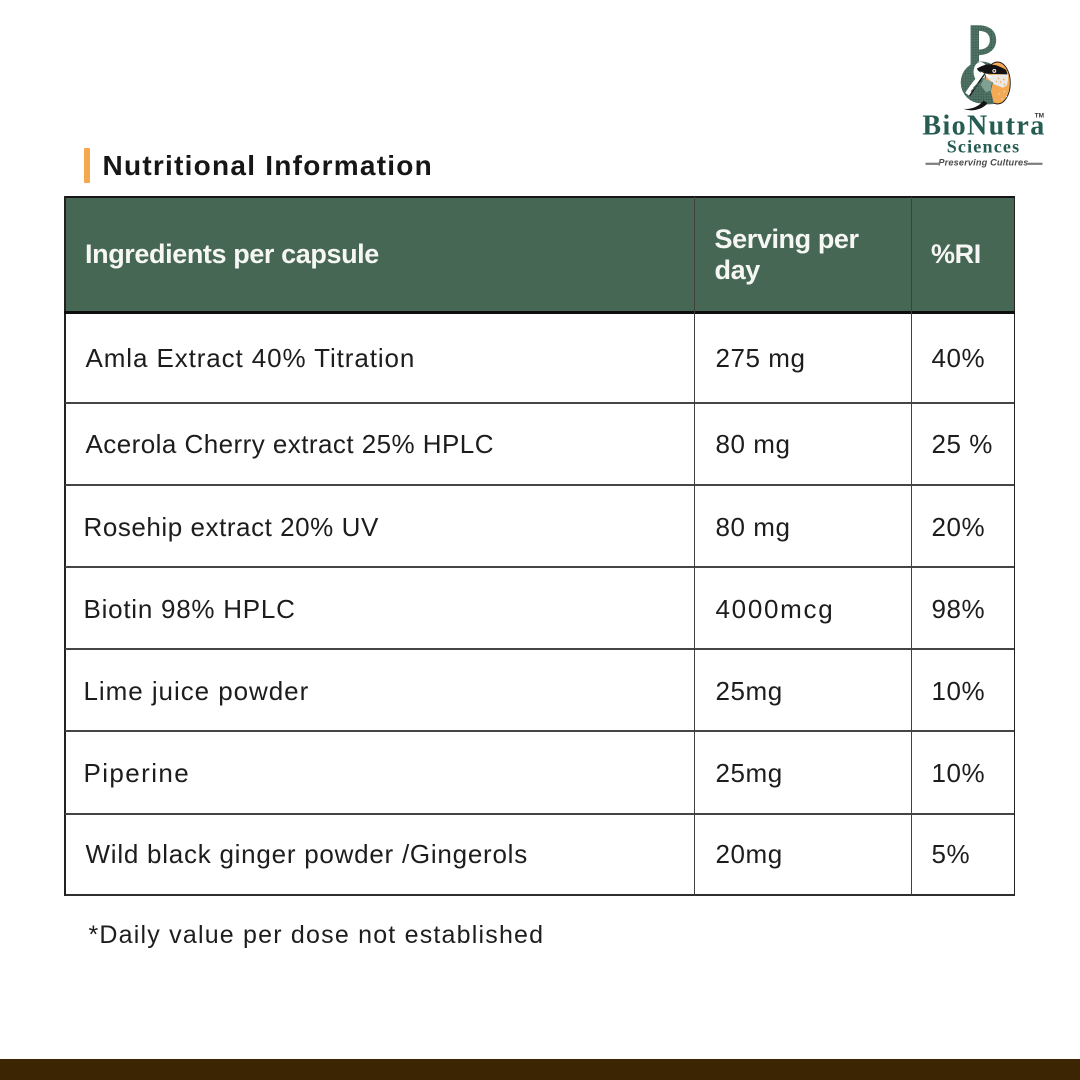 The image size is (1080, 1080). Describe the element at coordinates (983, 126) in the screenshot. I see `svg-text: BioNutra` at that location.